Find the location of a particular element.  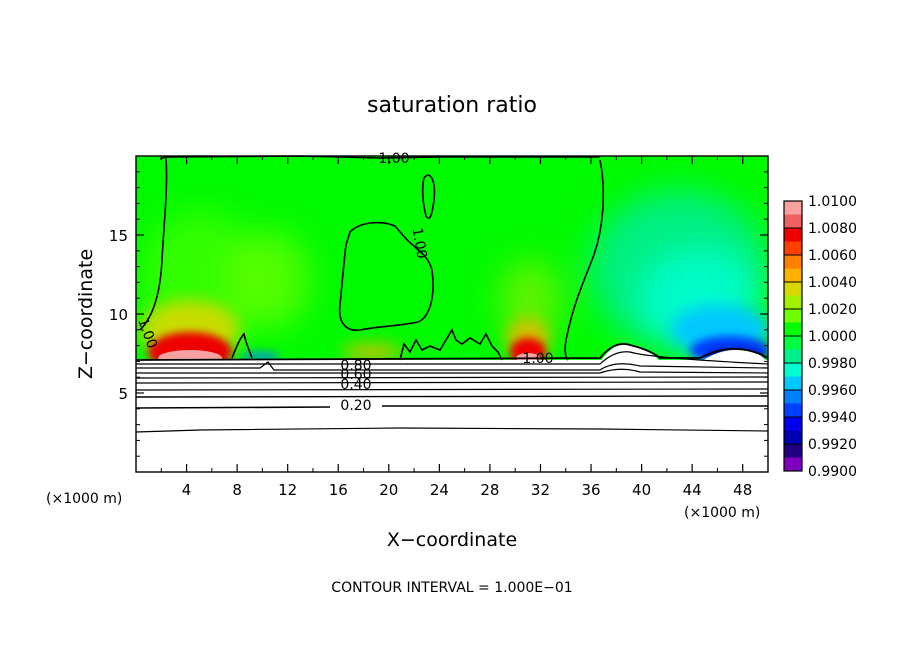

chart-title: saturation ratio is located at coordinates (452, 105).